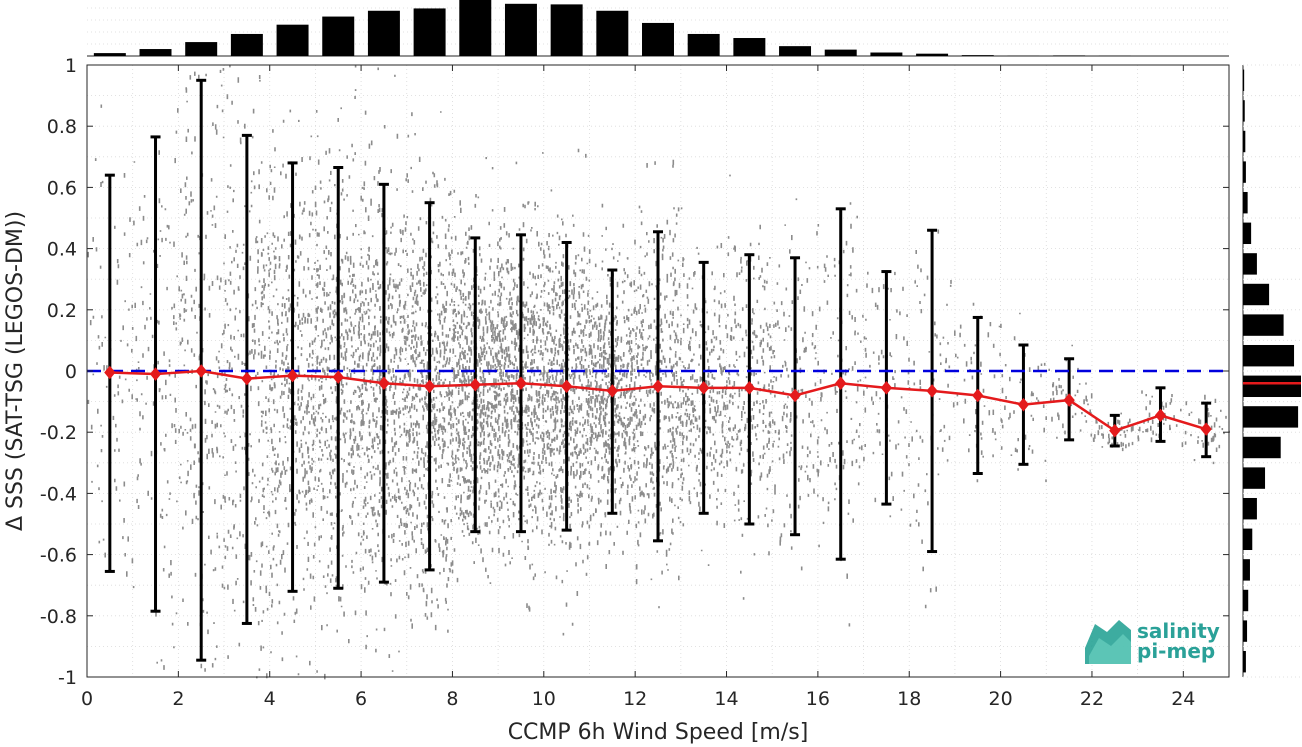 The height and width of the screenshot is (747, 1302). Describe the element at coordinates (1183, 699) in the screenshot. I see `x-tick-label: 24` at that location.